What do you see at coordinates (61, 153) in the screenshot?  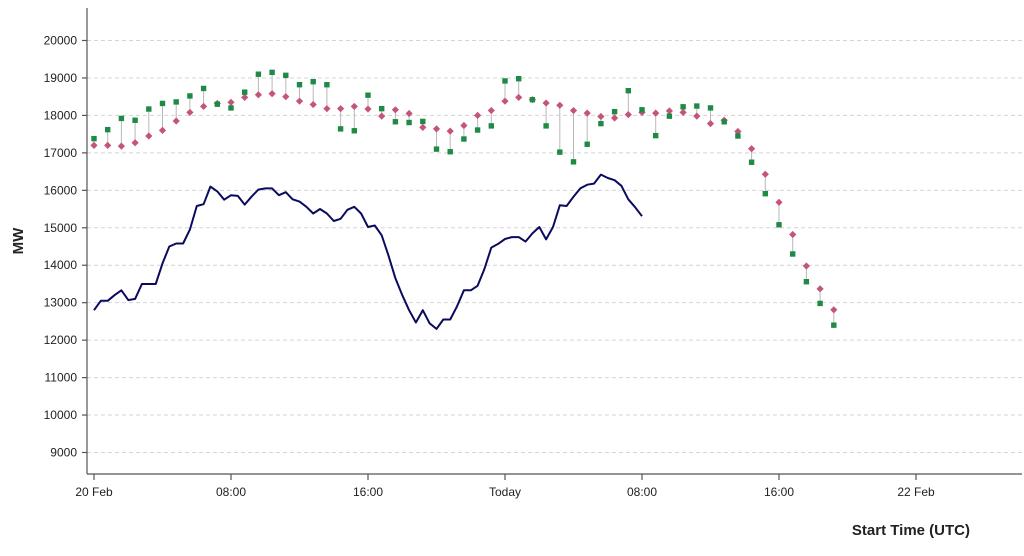 I see `y-tick-label: 17000` at bounding box center [61, 153].